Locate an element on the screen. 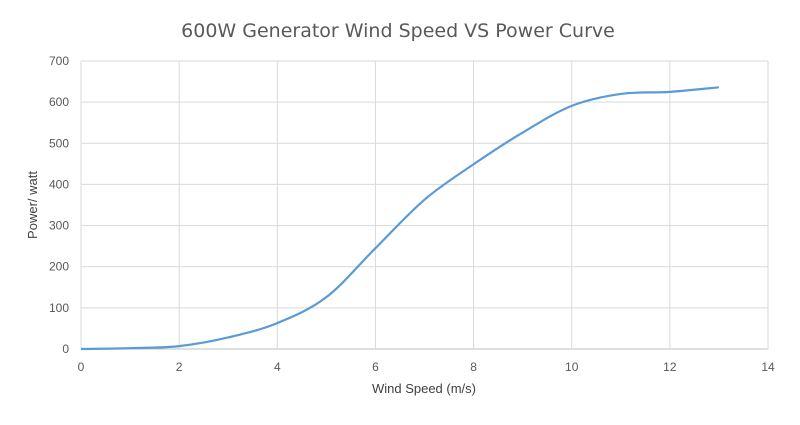  y-axis-label: Power/ watt is located at coordinates (32, 205).